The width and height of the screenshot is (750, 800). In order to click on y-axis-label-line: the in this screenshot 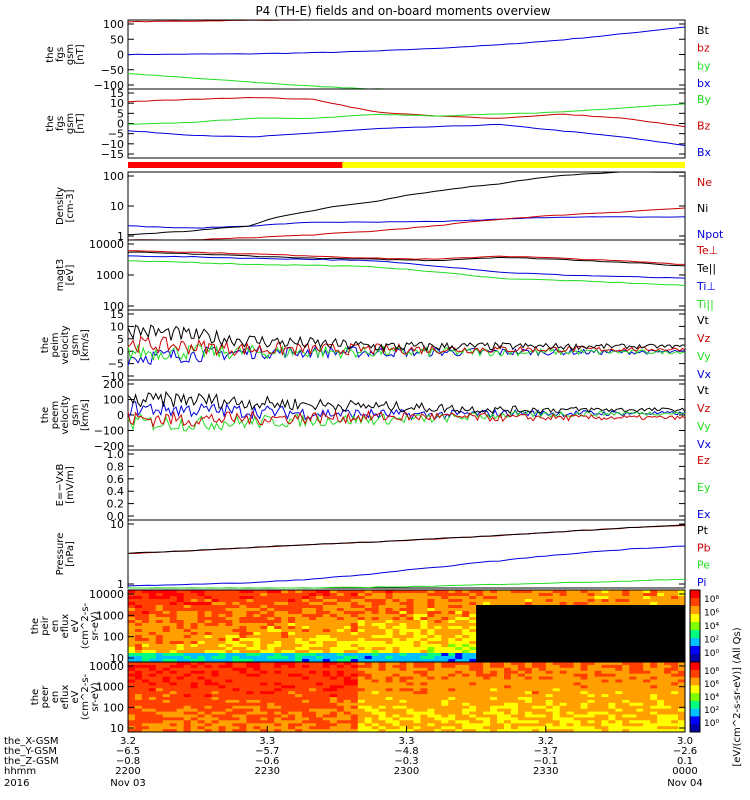, I will do `click(35, 697)`.